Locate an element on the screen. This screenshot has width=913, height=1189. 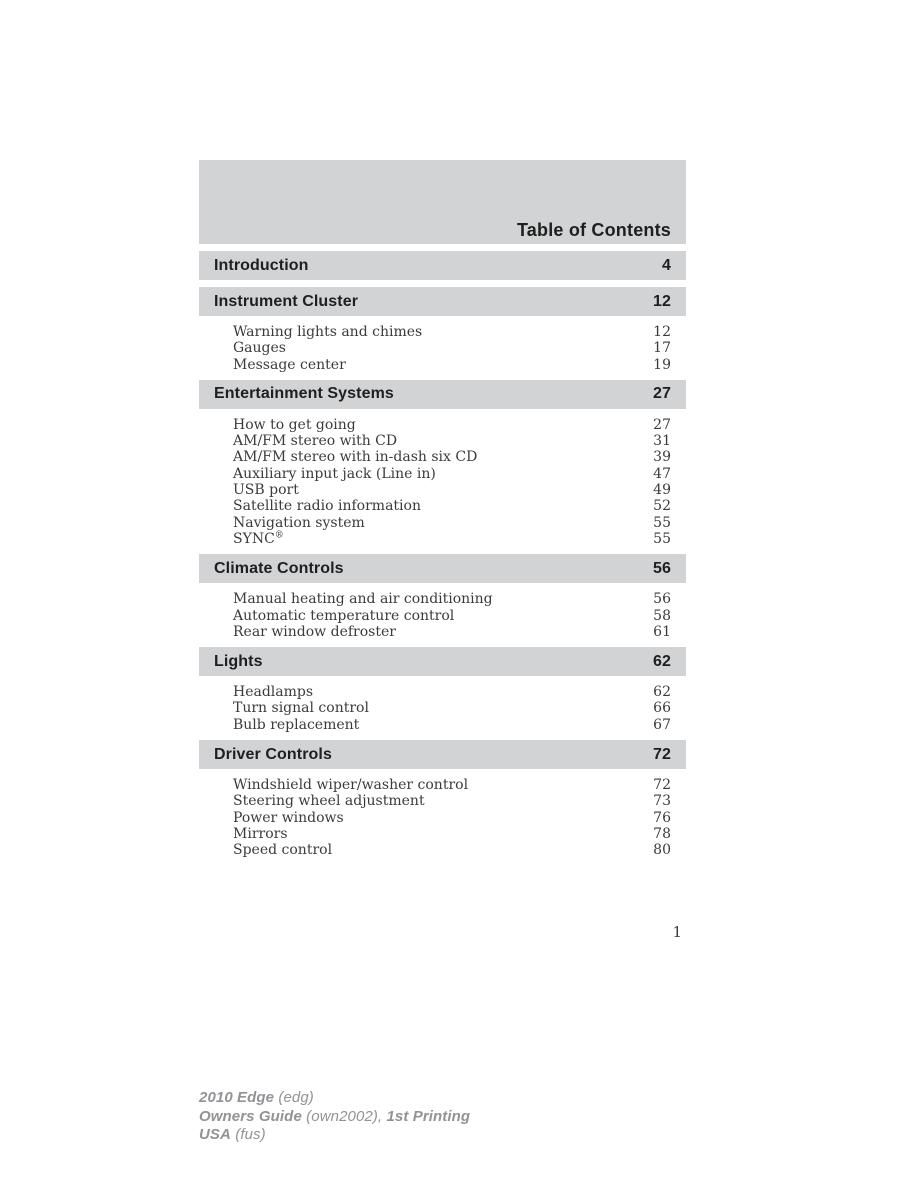
toc-entry: Power windows 76 is located at coordinates (452, 818).